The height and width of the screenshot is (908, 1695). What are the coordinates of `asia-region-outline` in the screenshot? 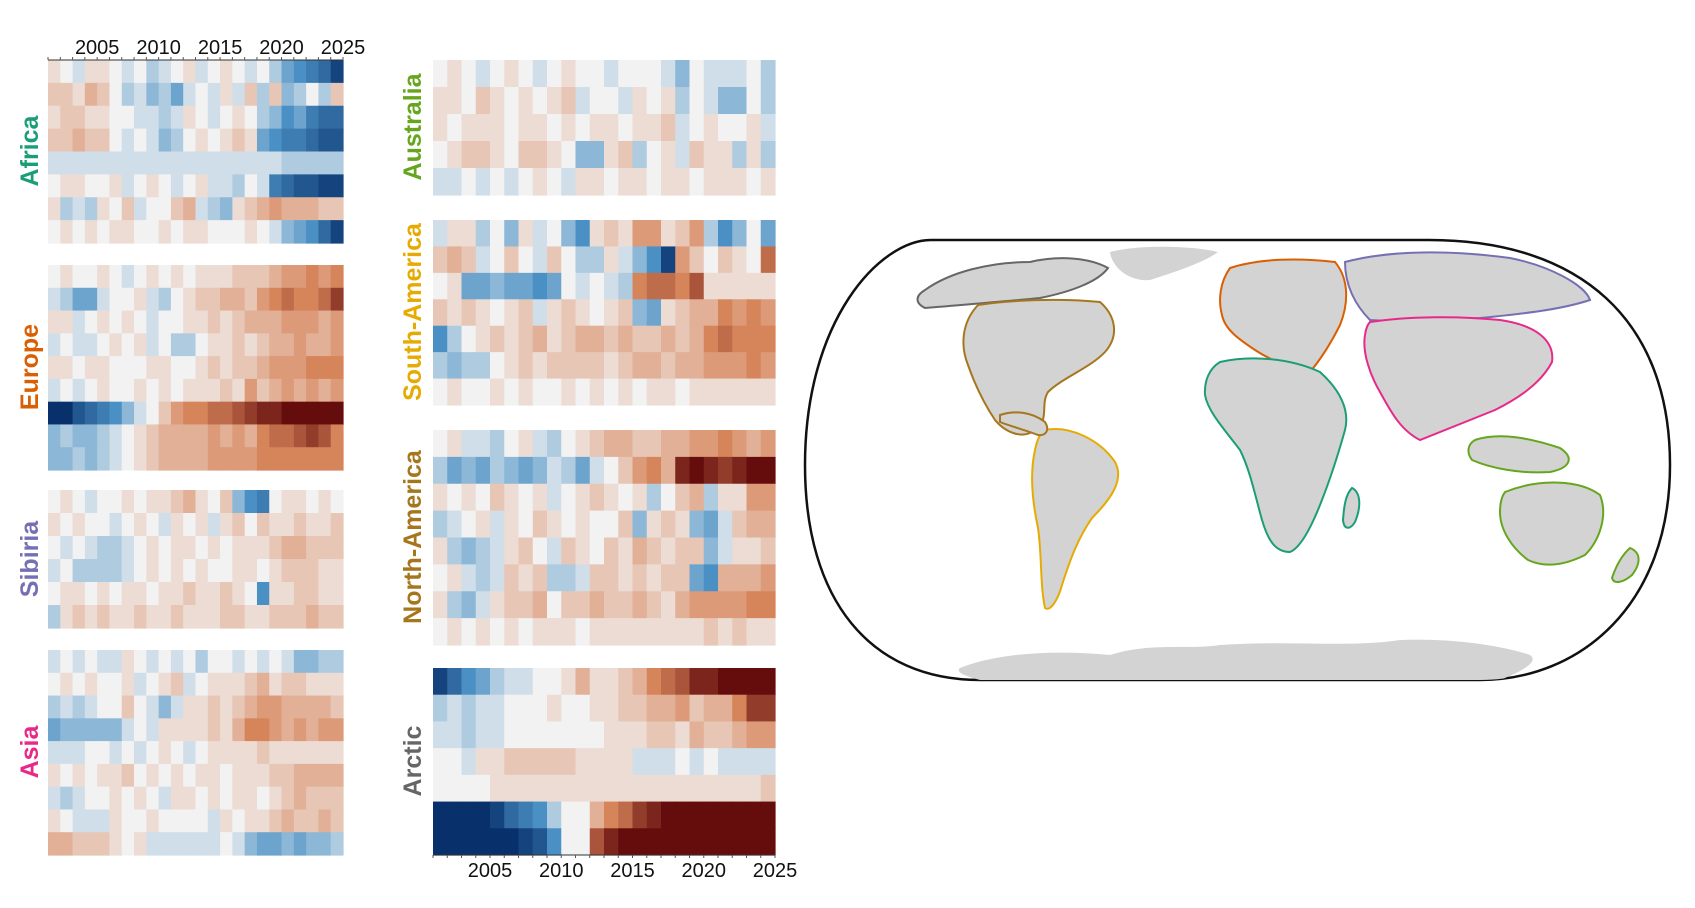 It's located at (1458, 379).